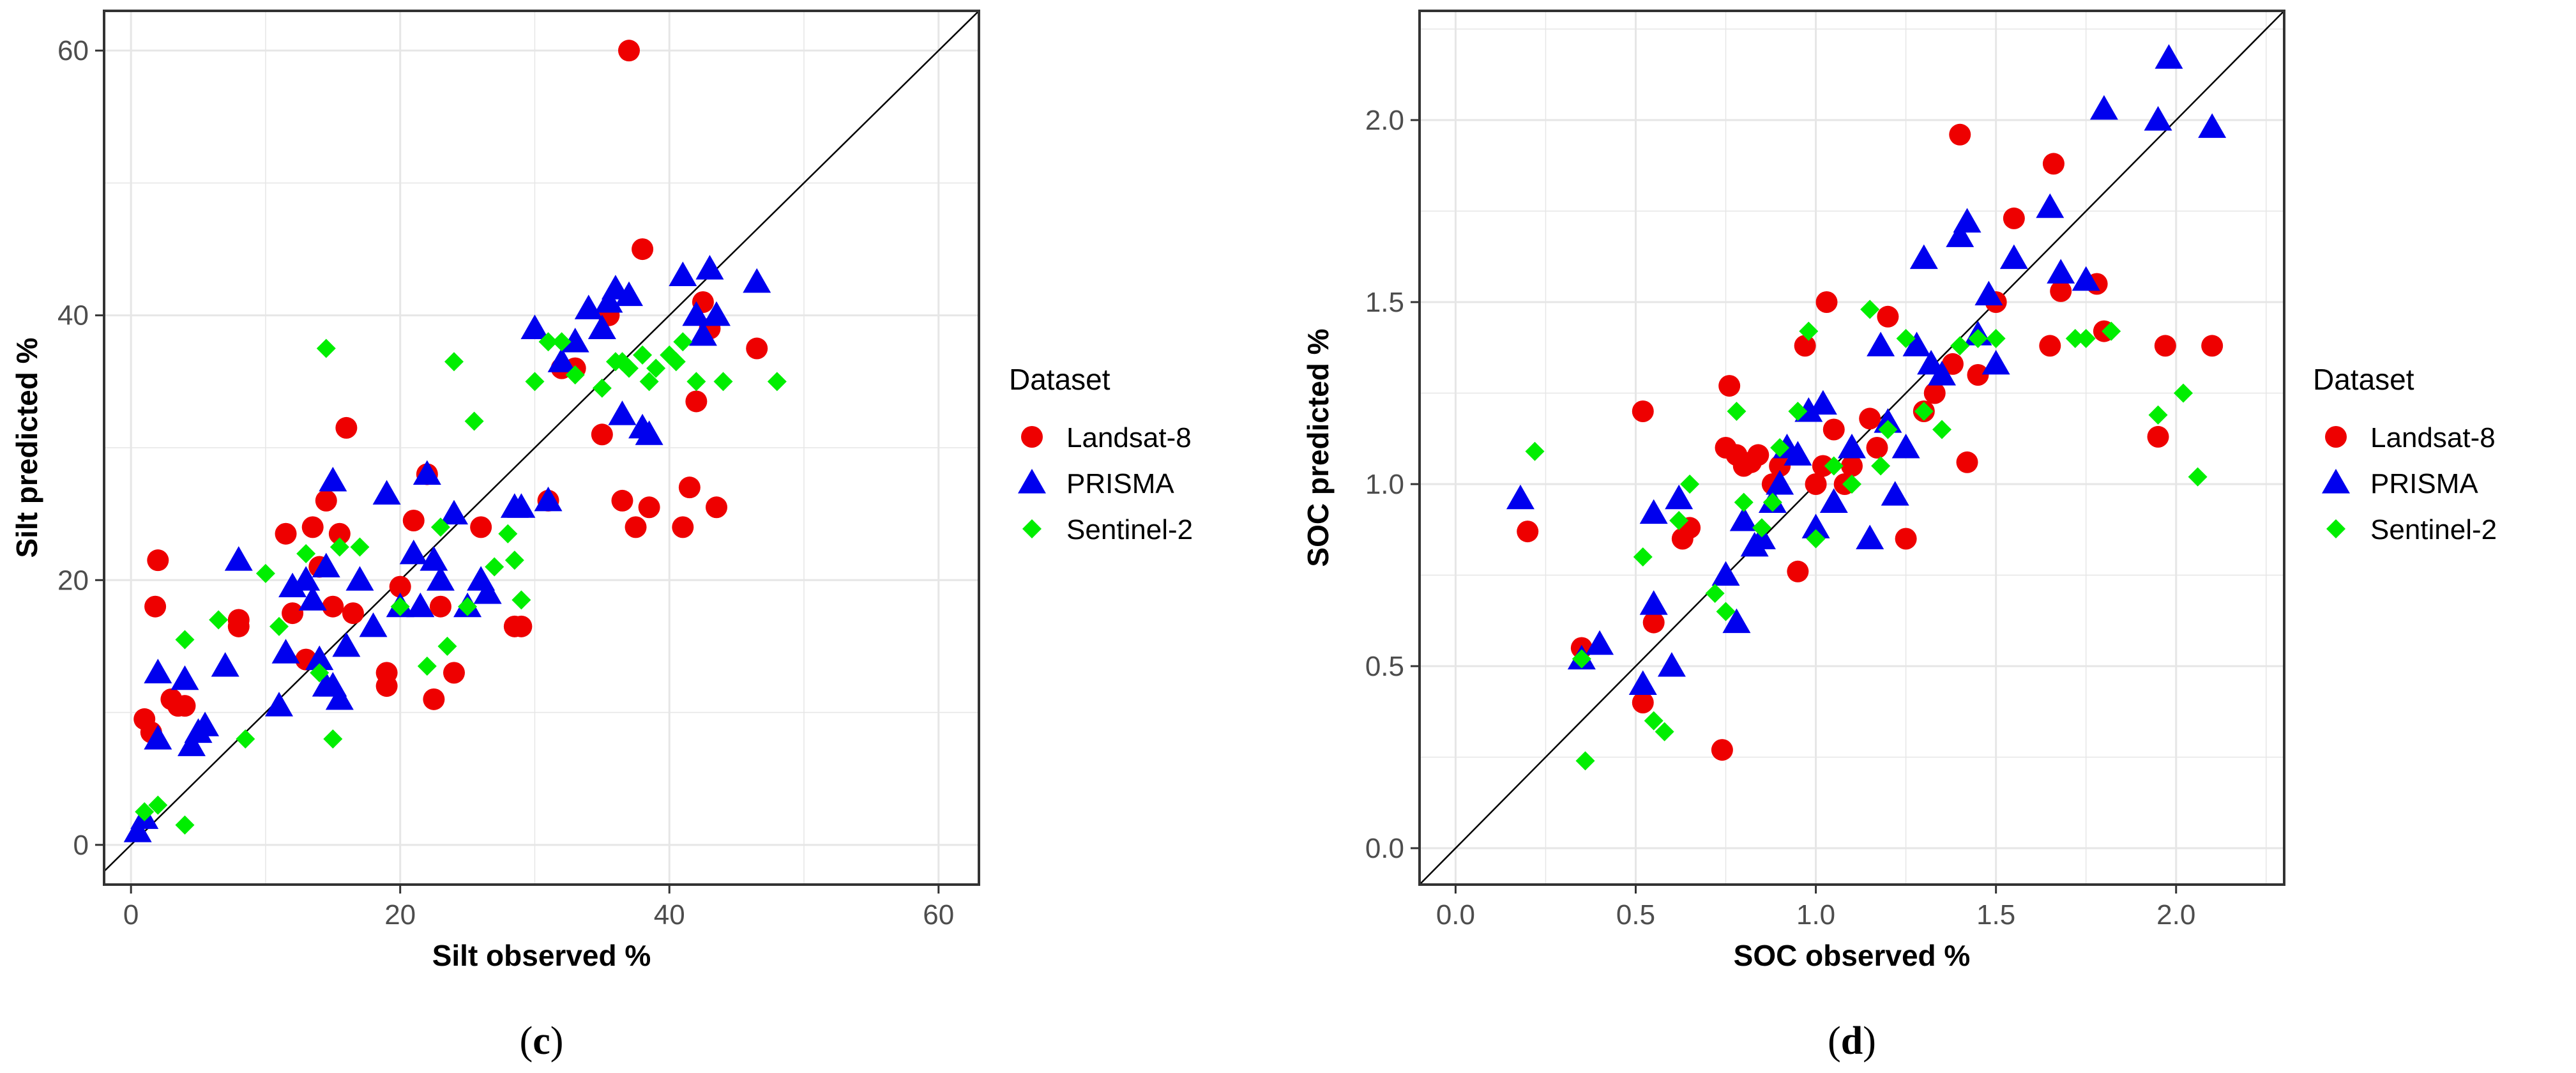 This screenshot has width=2576, height=1073. Describe the element at coordinates (1120, 483) in the screenshot. I see `plot-c-legend-label-prisma: PRISMA` at that location.